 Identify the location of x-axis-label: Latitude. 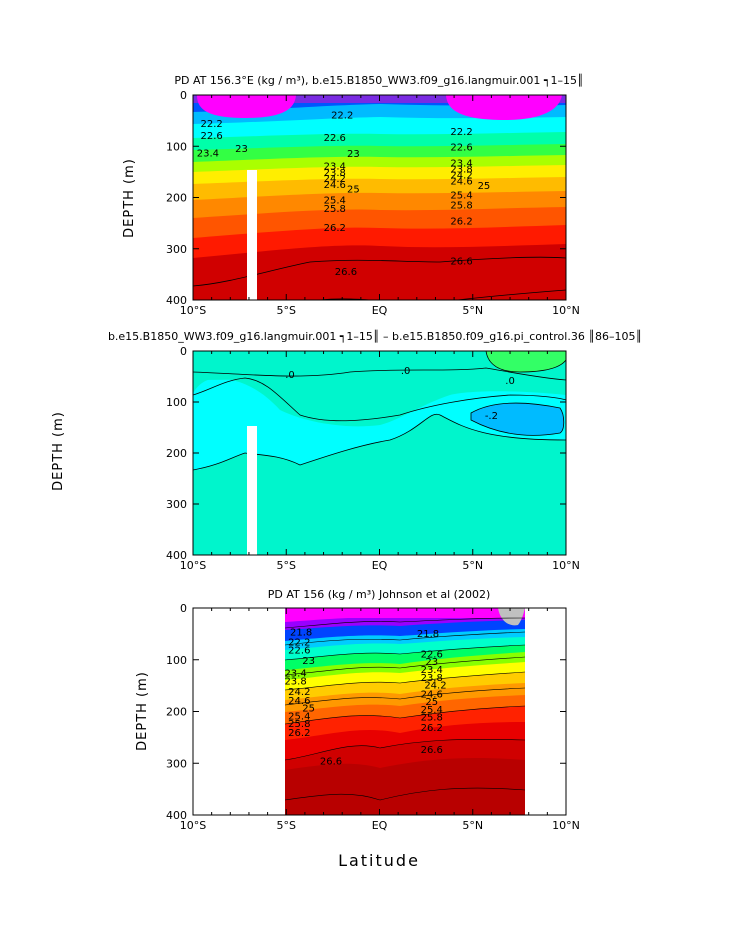
(379, 860).